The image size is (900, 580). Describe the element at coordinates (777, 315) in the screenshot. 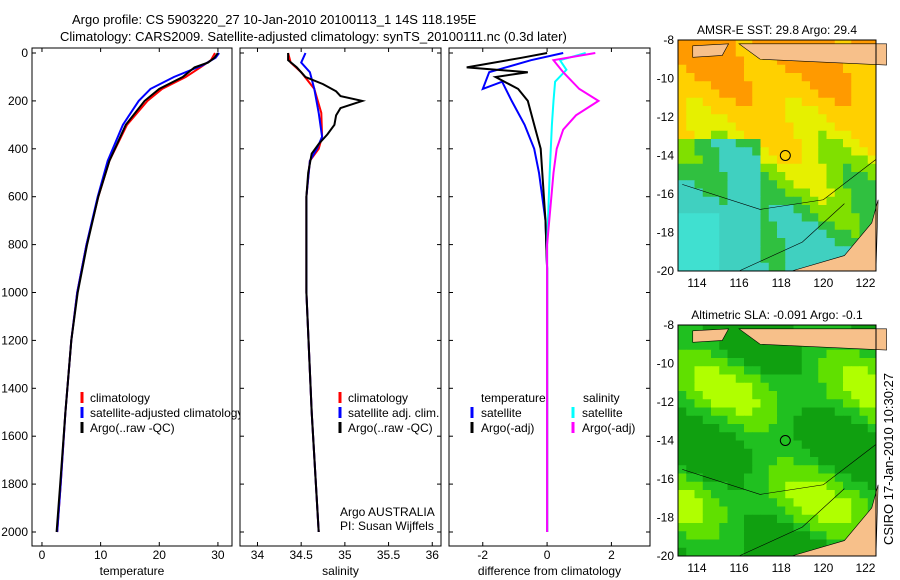

I see `map-title: Altimetric SLA: -0.091 Argo: -0.1` at that location.